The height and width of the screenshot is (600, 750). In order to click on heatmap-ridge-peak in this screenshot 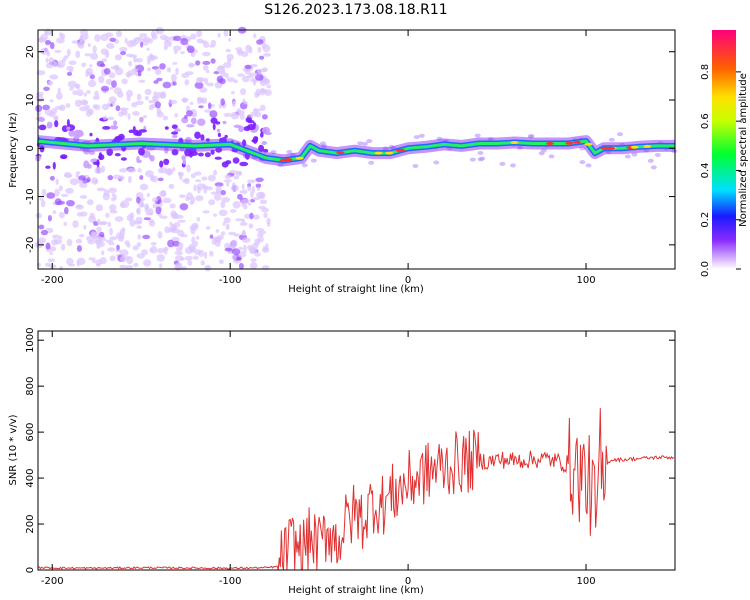, I will do `click(356, 150)`.